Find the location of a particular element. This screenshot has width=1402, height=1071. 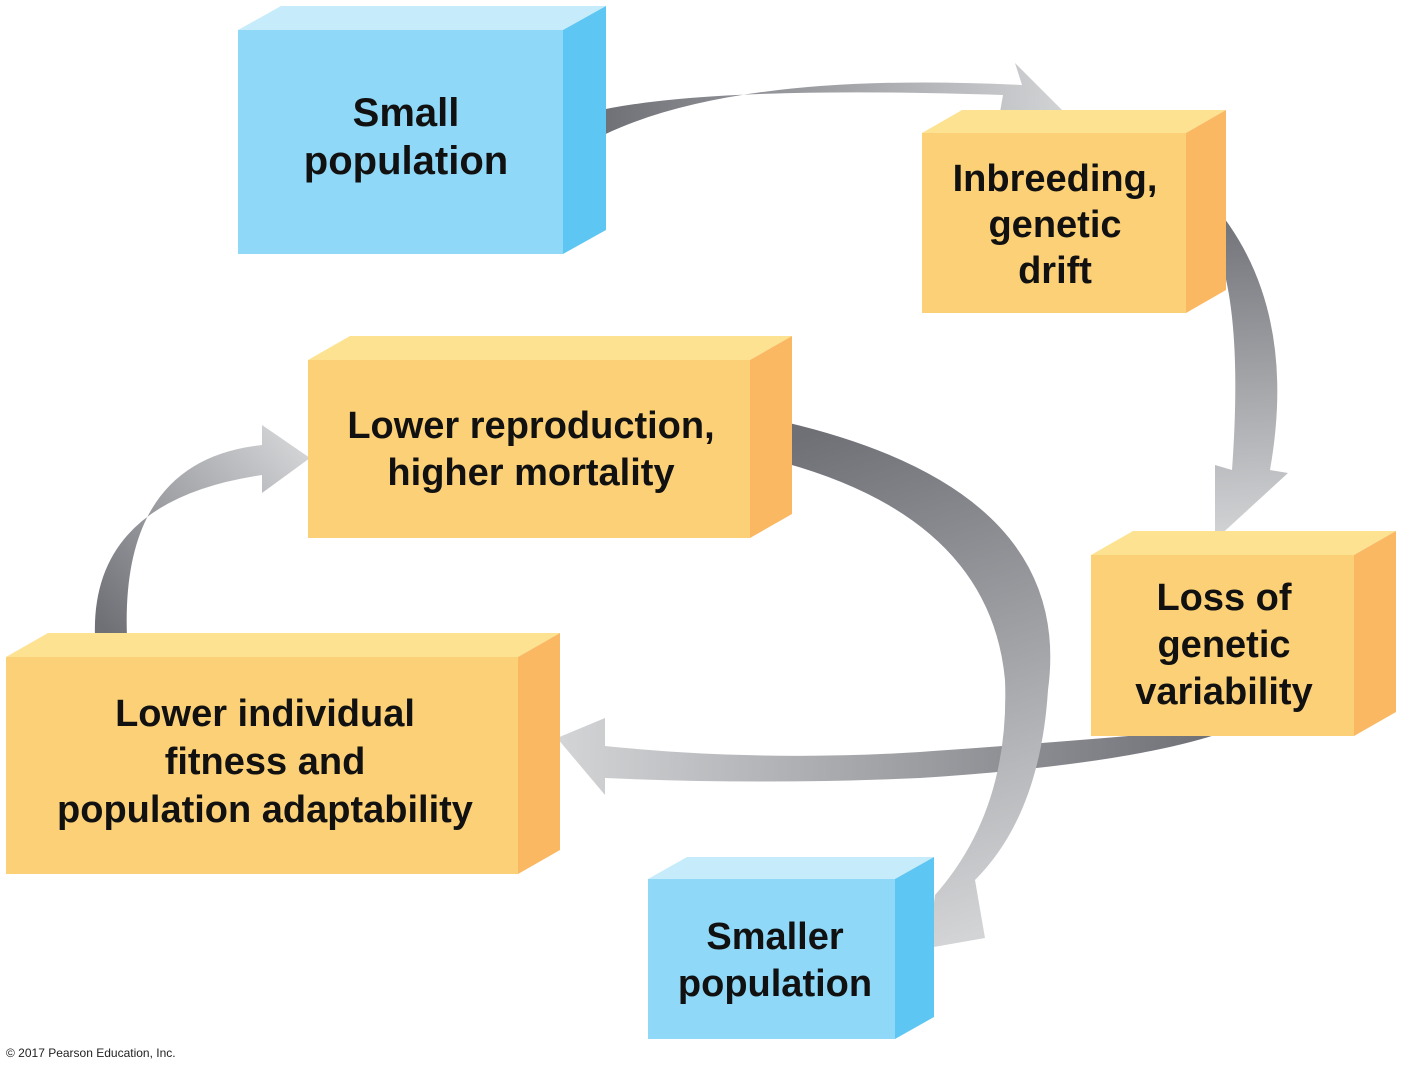

box-lower-reproduction: Lower reproduction, higher mortality is located at coordinates (550, 437).